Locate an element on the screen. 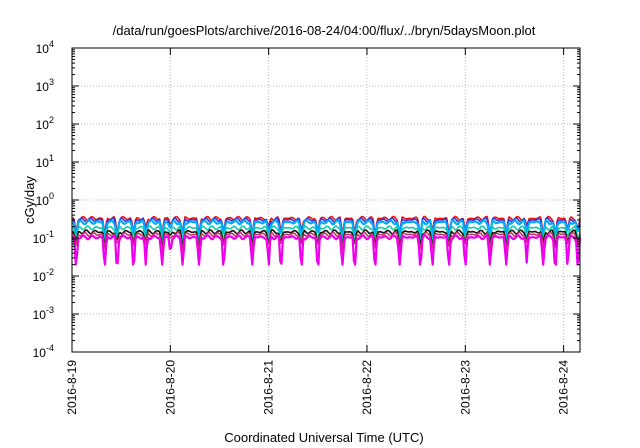 This screenshot has height=448, width=640. y-tick-label: 10⁻⁴ is located at coordinates (43, 351).